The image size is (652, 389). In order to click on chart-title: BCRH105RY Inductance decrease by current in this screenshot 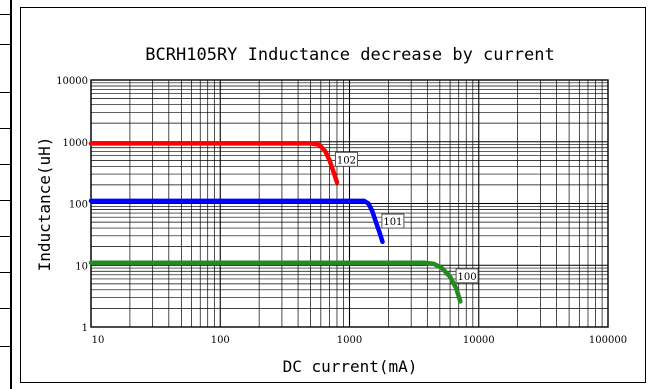, I will do `click(349, 55)`.